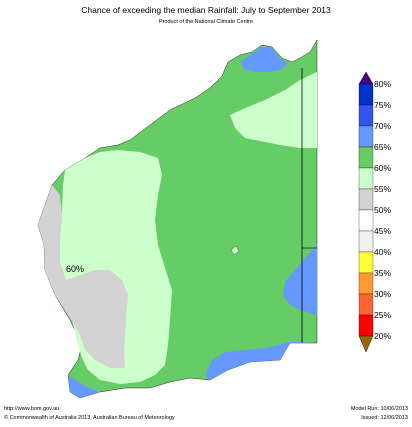 The width and height of the screenshot is (412, 427). Describe the element at coordinates (264, 59) in the screenshot. I see `region-blue-north` at that location.